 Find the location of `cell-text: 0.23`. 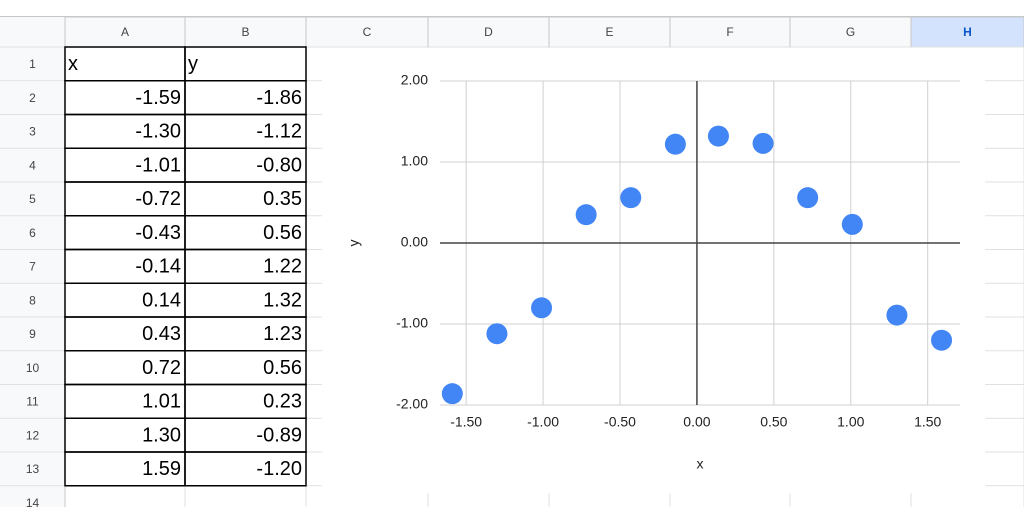

cell-text: 0.23 is located at coordinates (282, 402).